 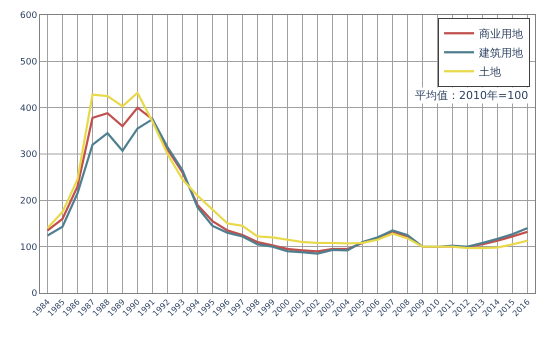 I want to click on y-tick-label: 400, so click(x=29, y=109).